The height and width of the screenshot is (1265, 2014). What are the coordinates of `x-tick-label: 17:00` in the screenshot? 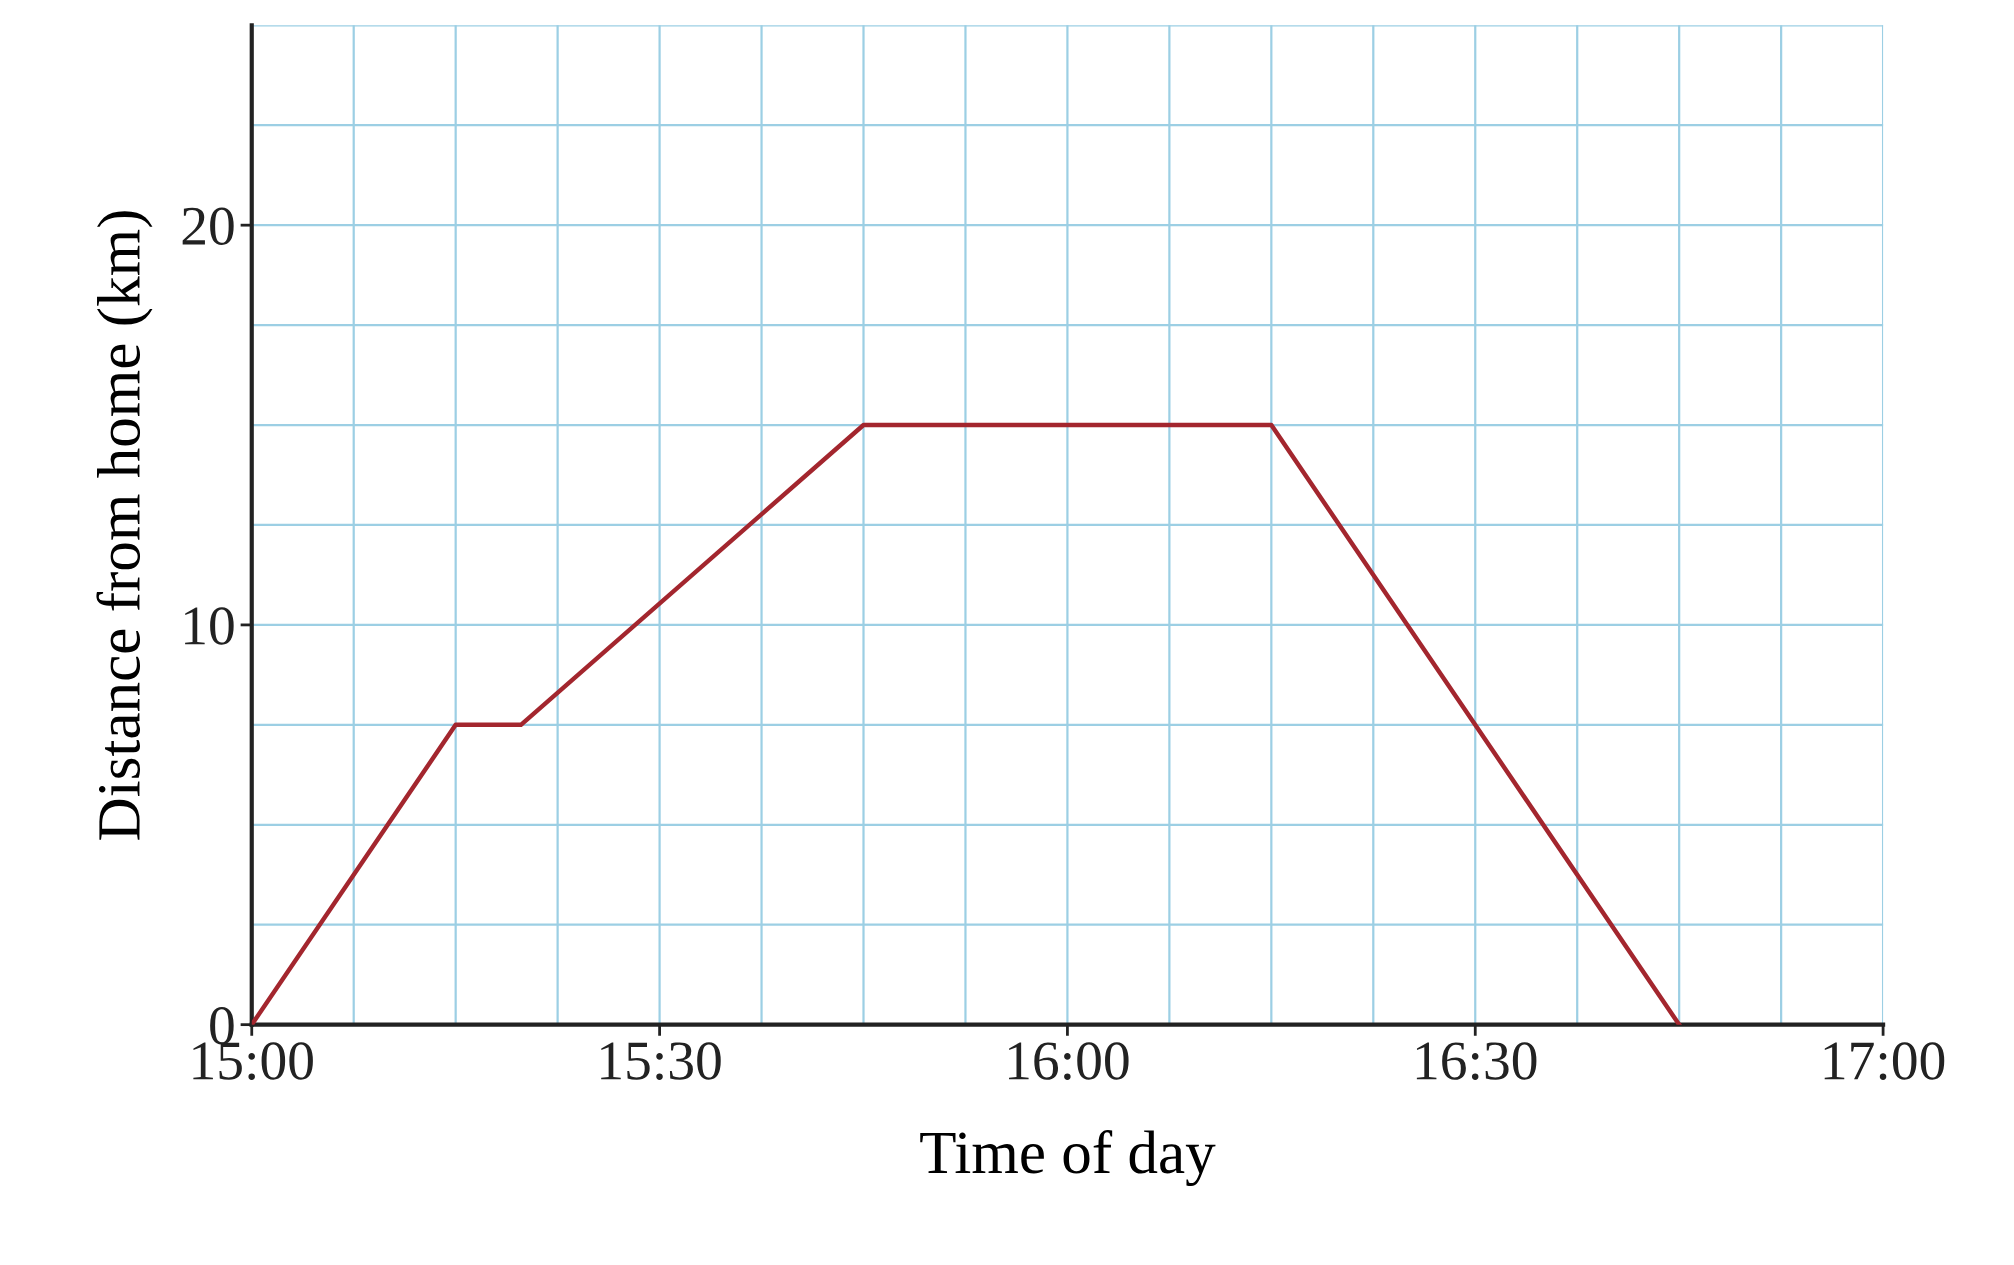 It's located at (1884, 1061).